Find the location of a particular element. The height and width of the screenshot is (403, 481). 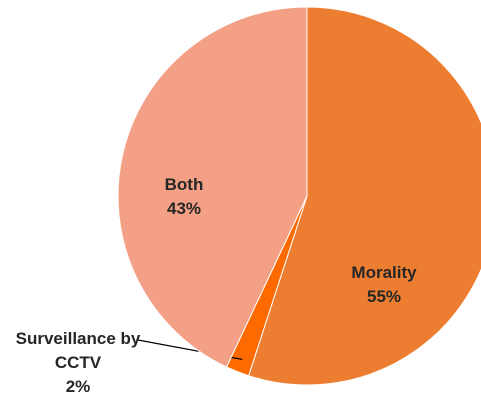

category-label: Both is located at coordinates (184, 184).